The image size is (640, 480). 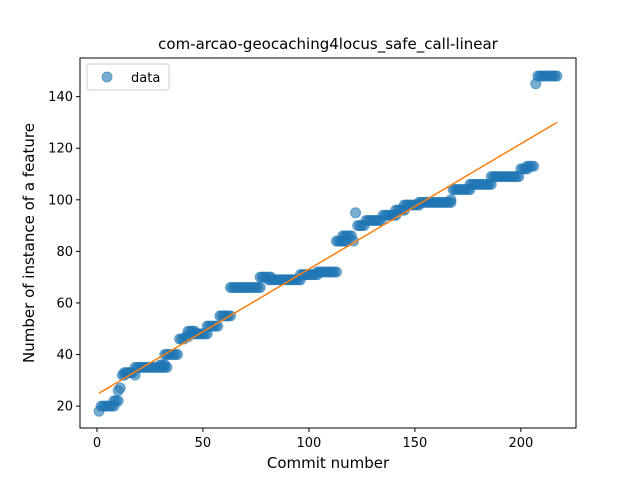 I want to click on x-tick-label: 150, so click(x=414, y=443).